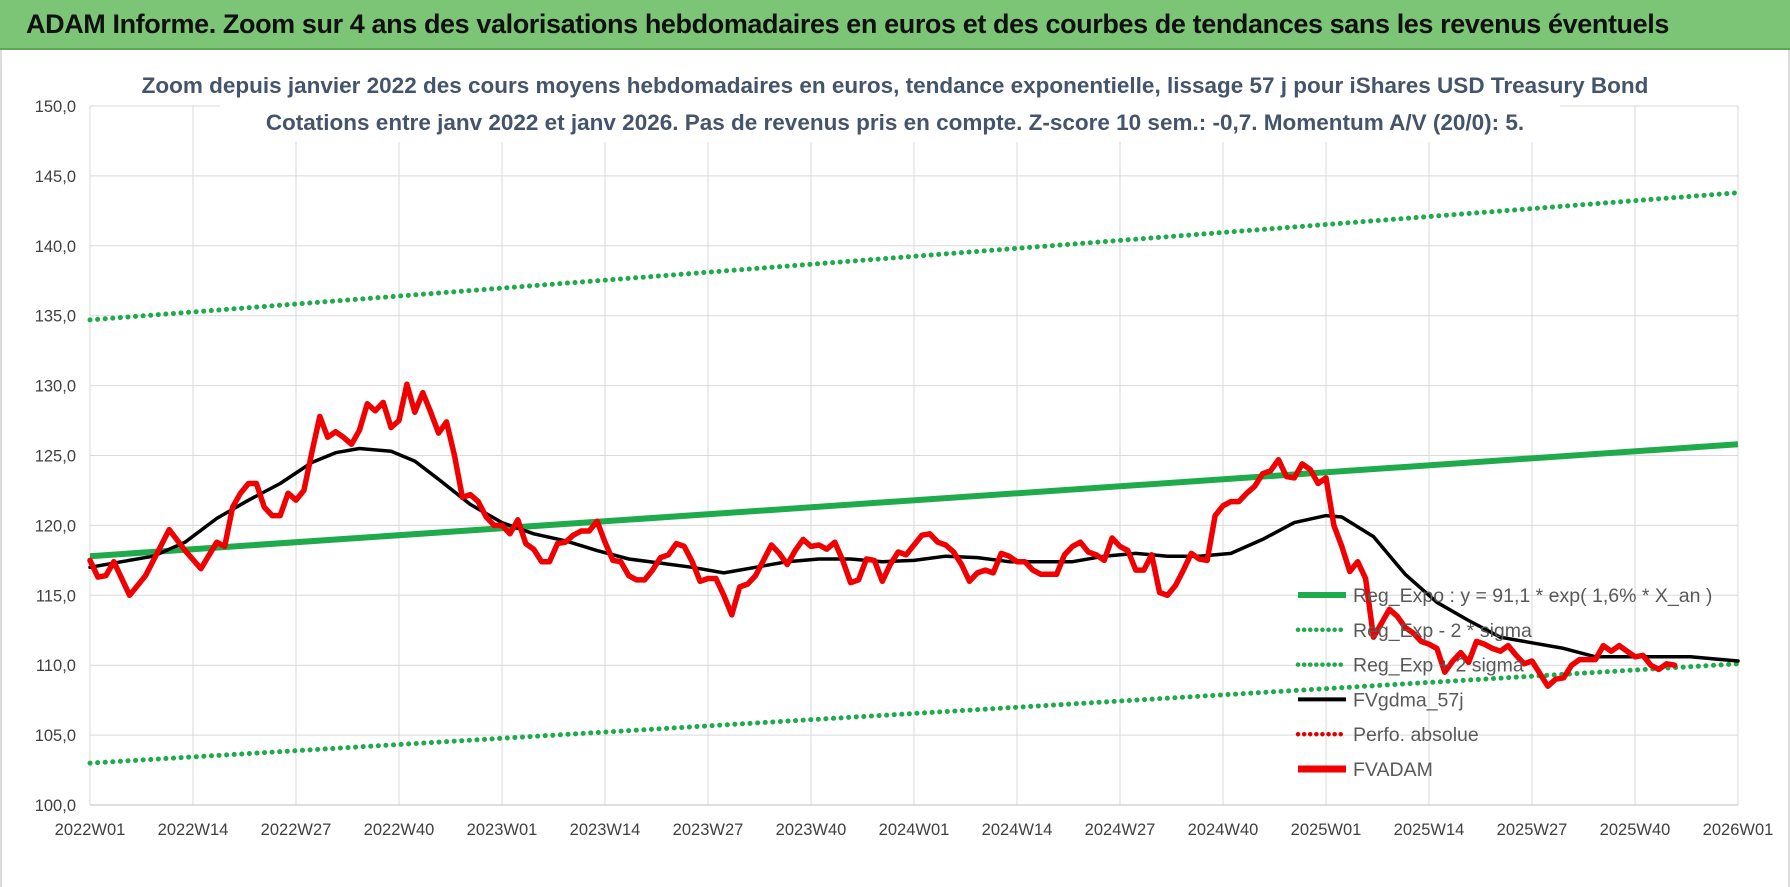 This screenshot has height=887, width=1790. I want to click on legend-label-perfo: Perfo. absolue, so click(1416, 735).